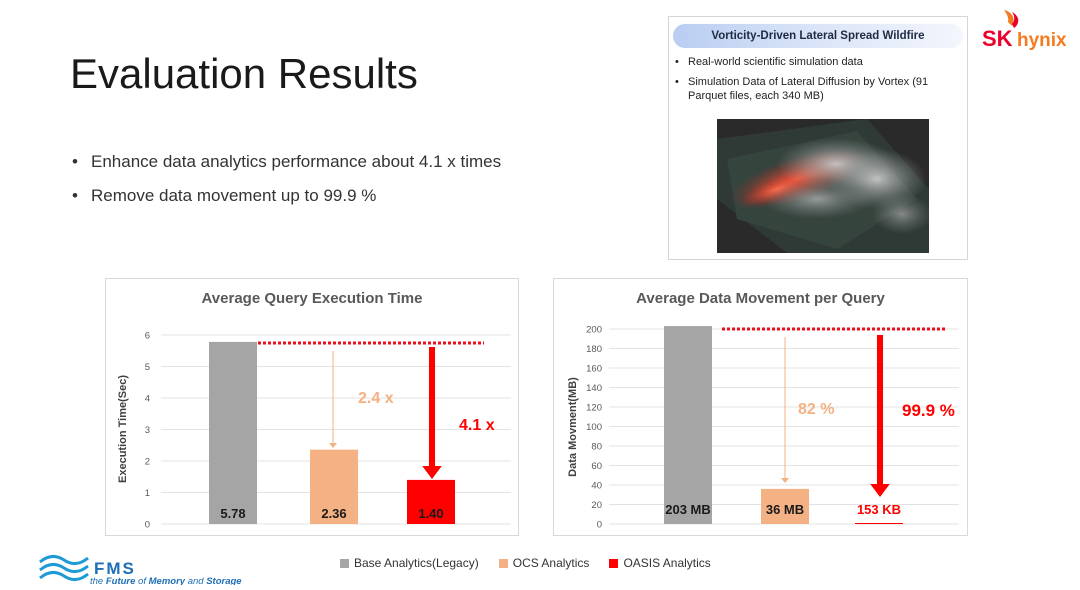  What do you see at coordinates (997, 38) in the screenshot?
I see `logo-sk-text: SK` at bounding box center [997, 38].